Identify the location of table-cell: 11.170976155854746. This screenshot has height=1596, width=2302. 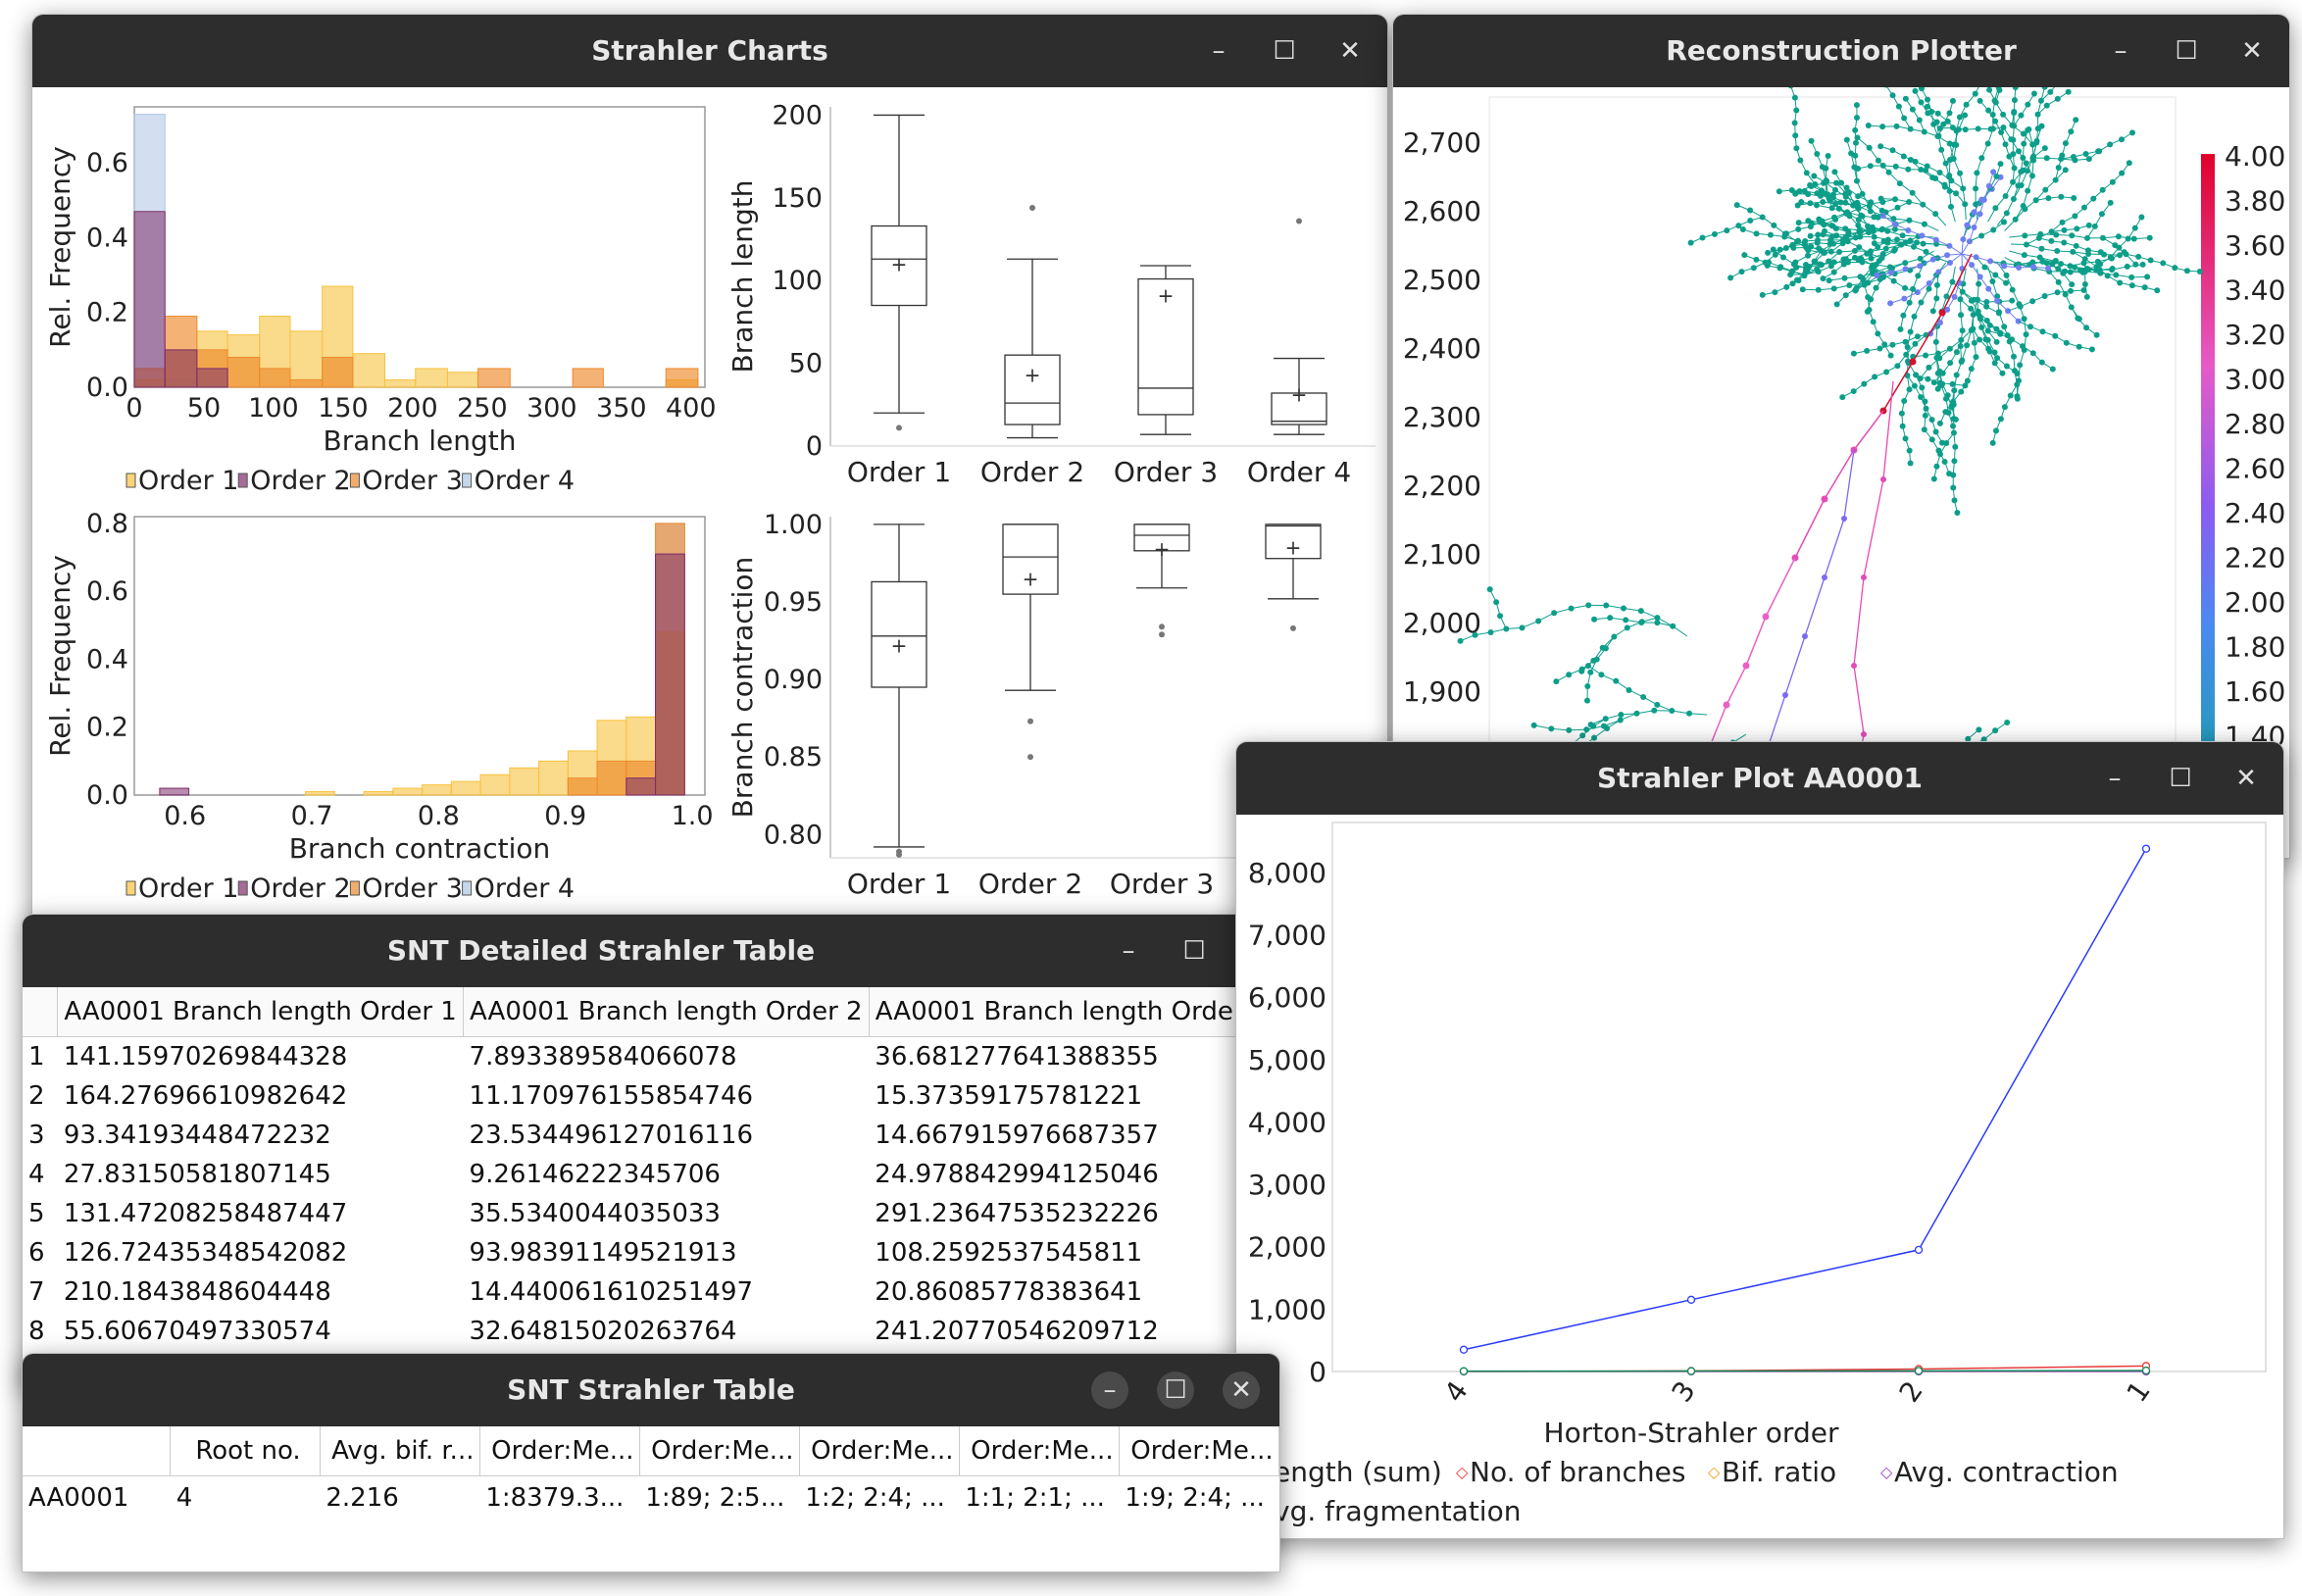
(611, 1096).